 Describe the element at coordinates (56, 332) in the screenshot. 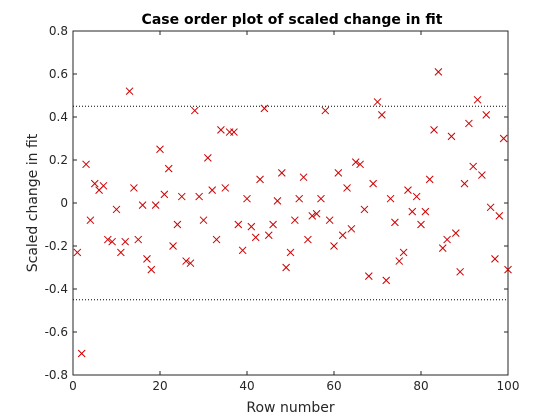

I see `y-tick-label: -0.6` at that location.